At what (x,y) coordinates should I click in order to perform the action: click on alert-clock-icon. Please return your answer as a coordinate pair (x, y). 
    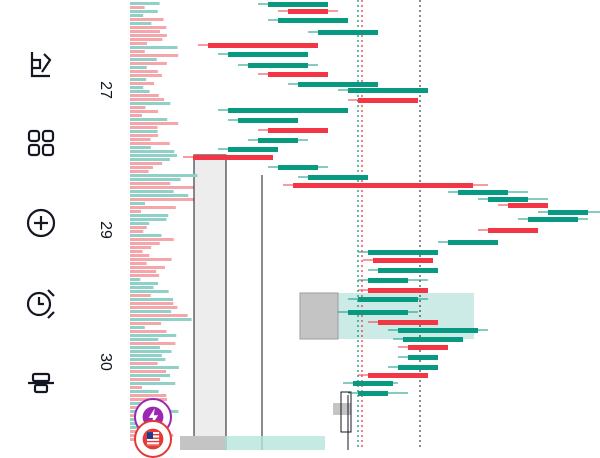
    Looking at the image, I should click on (40, 304).